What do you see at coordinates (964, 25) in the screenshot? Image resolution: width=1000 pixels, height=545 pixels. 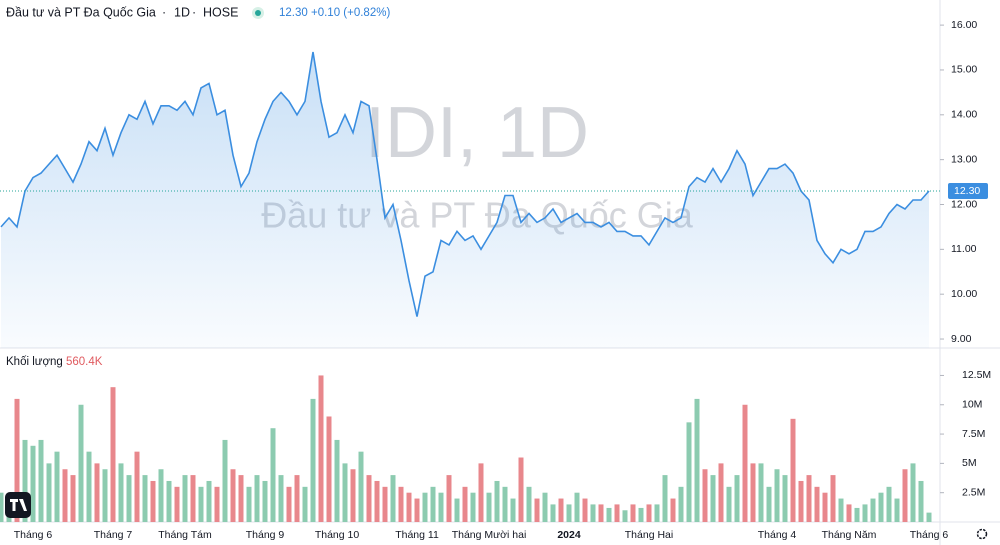 I see `y-tick-label: 16.00` at bounding box center [964, 25].